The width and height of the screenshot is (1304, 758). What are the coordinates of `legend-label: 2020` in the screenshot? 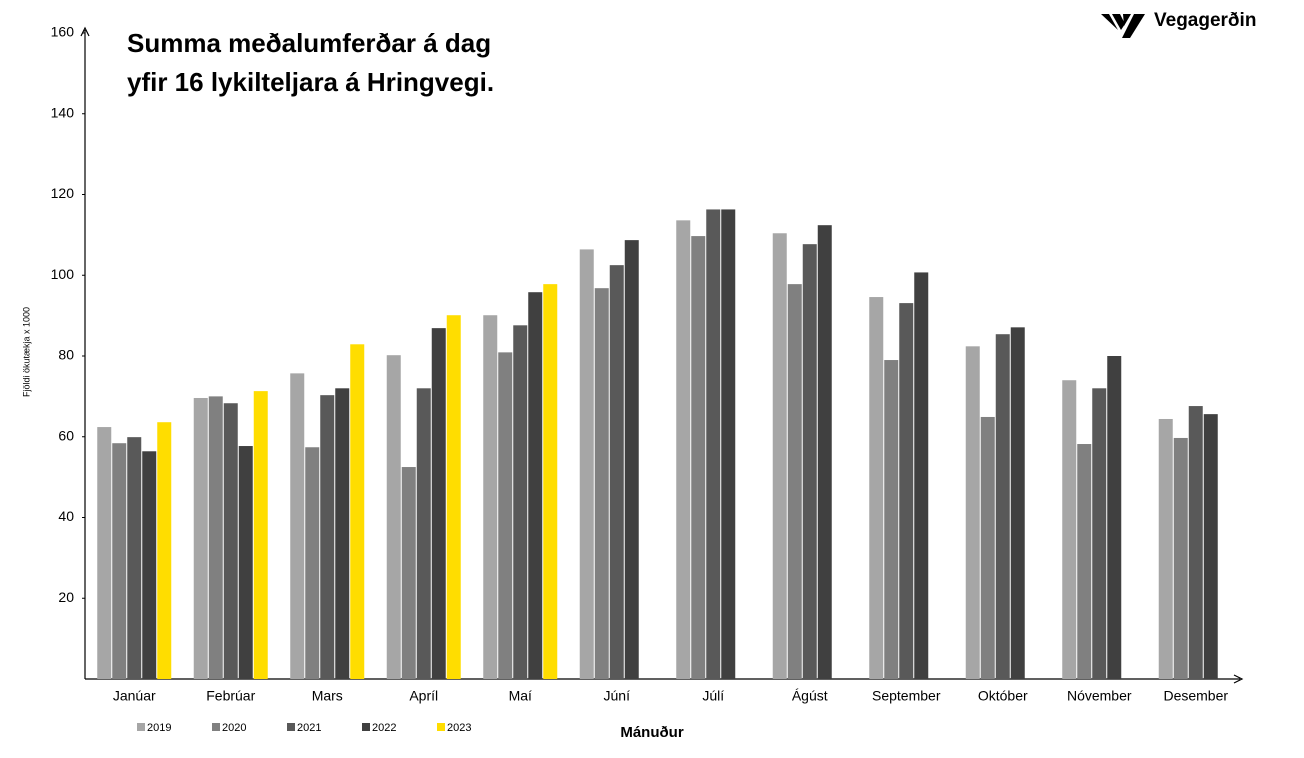 It's located at (234, 728).